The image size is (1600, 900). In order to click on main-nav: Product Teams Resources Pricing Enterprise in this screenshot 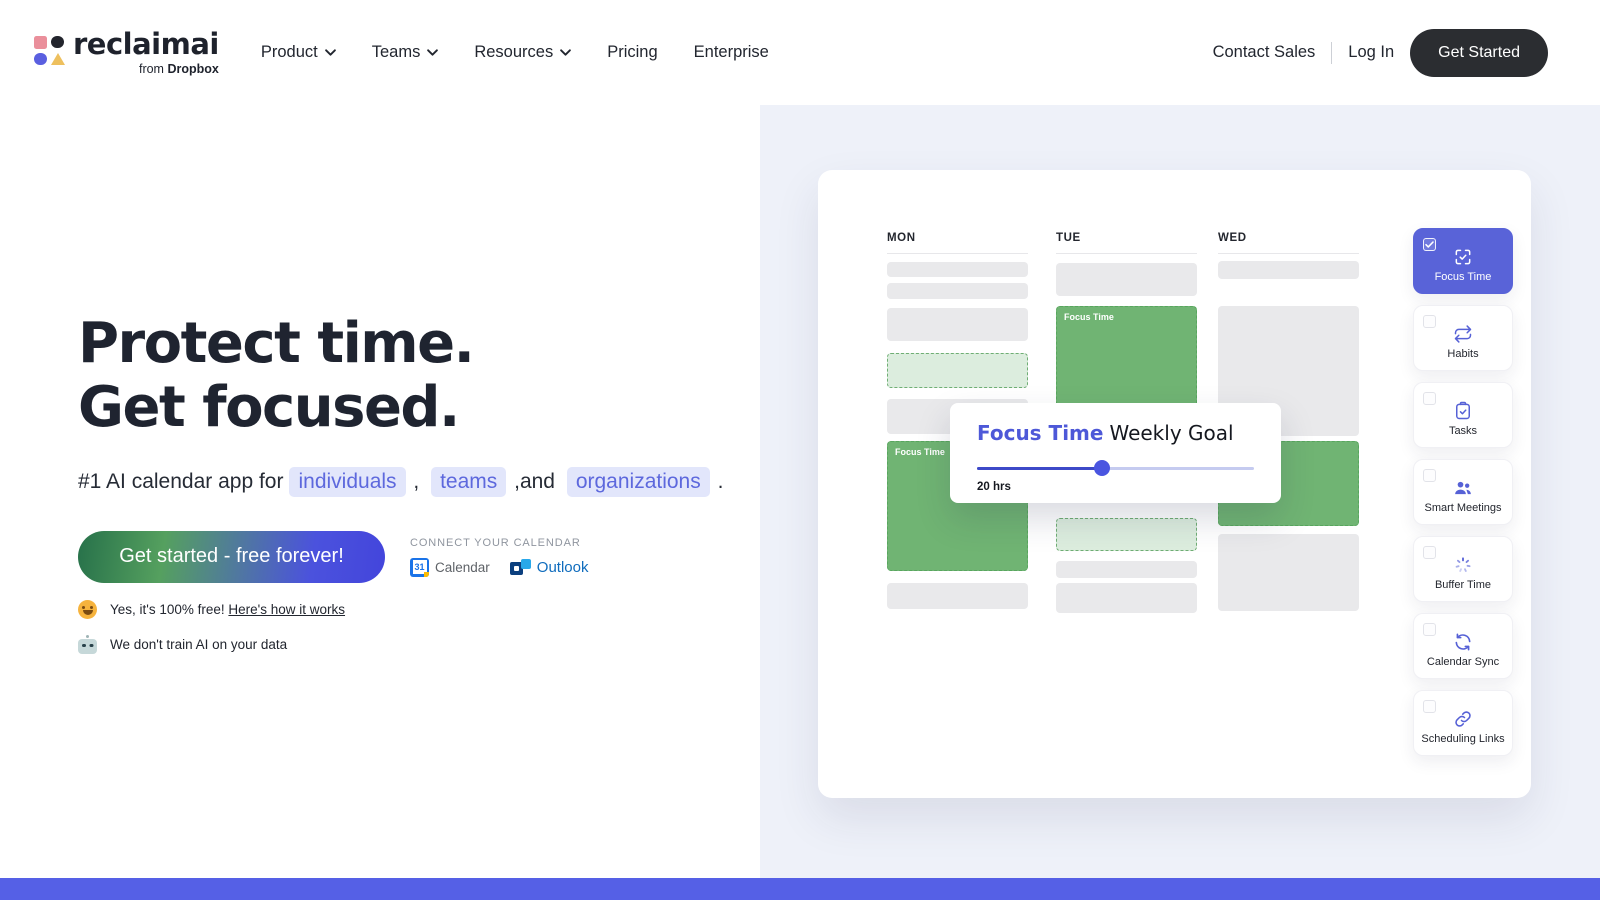, I will do `click(515, 52)`.